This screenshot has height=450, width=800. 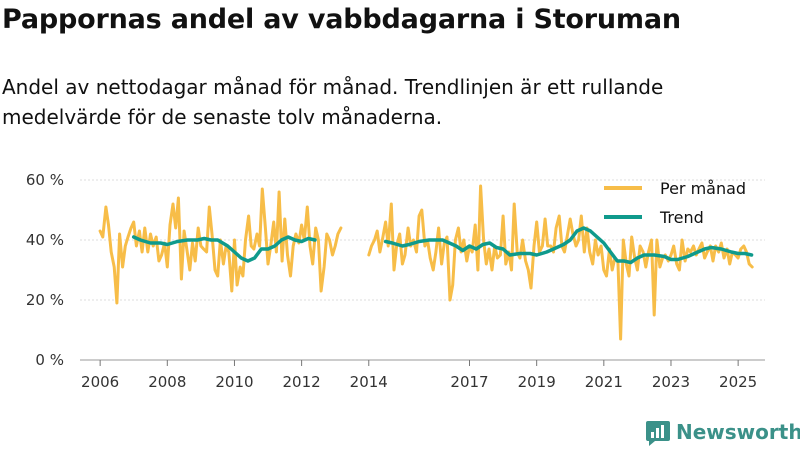 I want to click on newsworthy-logo-icon, so click(x=658, y=433).